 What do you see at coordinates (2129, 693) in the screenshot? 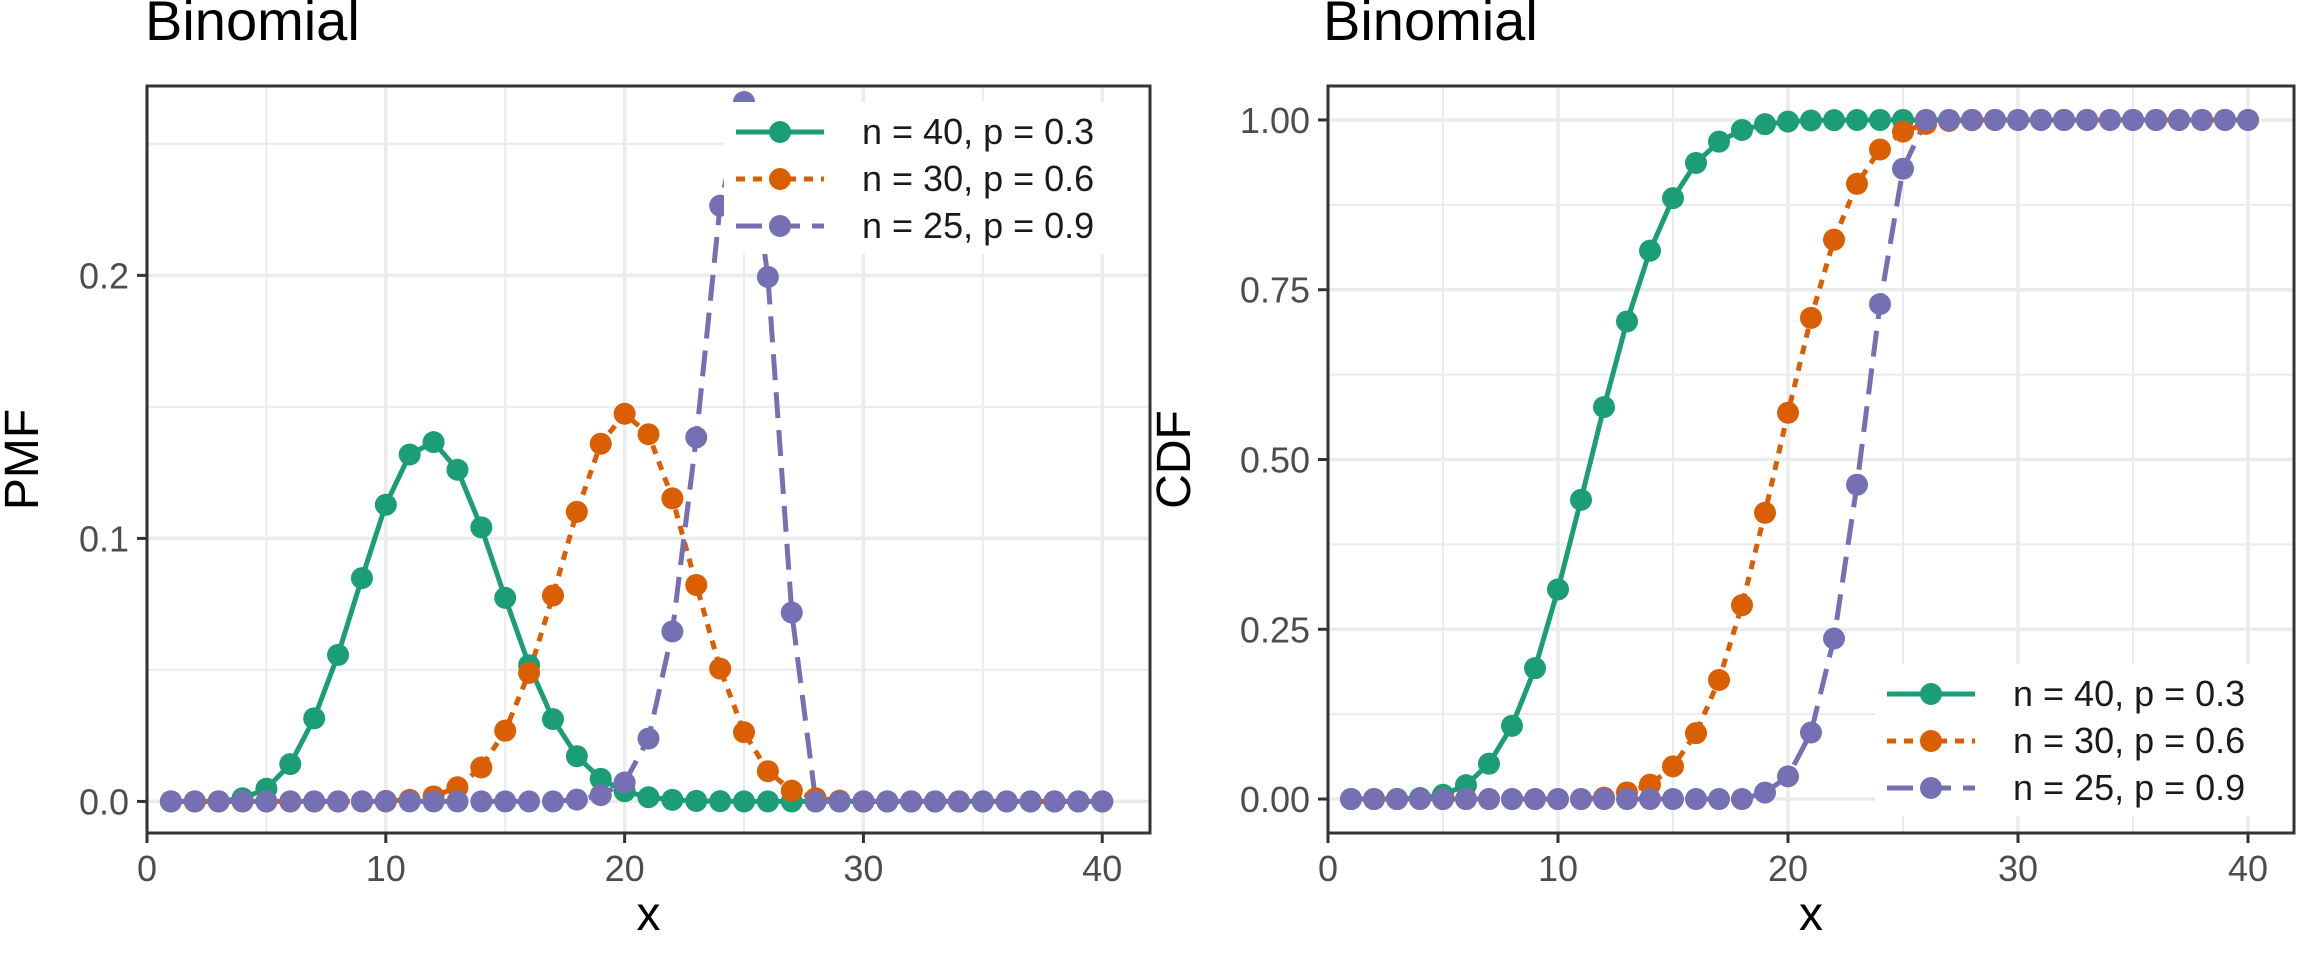
I see `cdf-legend-label-1: n = 40, p = 0.3` at bounding box center [2129, 693].